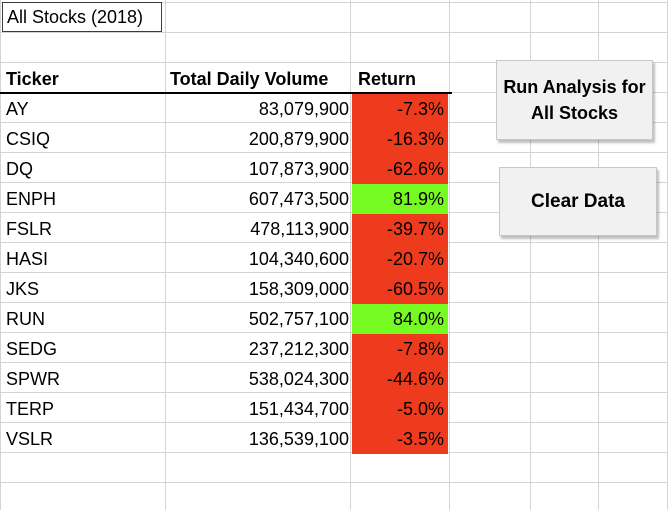 The image size is (668, 510). I want to click on volume-cell: 200,879,900, so click(298, 139).